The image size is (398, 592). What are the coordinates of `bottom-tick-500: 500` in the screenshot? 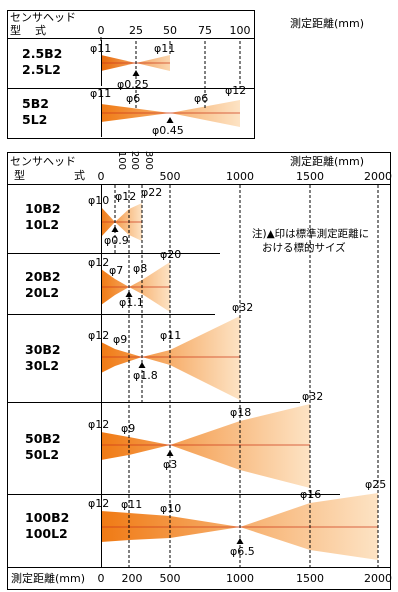 It's located at (170, 176).